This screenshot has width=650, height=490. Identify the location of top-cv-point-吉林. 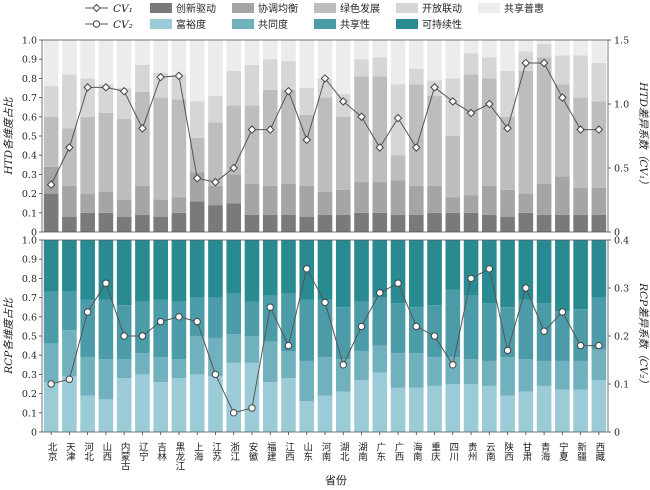
(160, 77).